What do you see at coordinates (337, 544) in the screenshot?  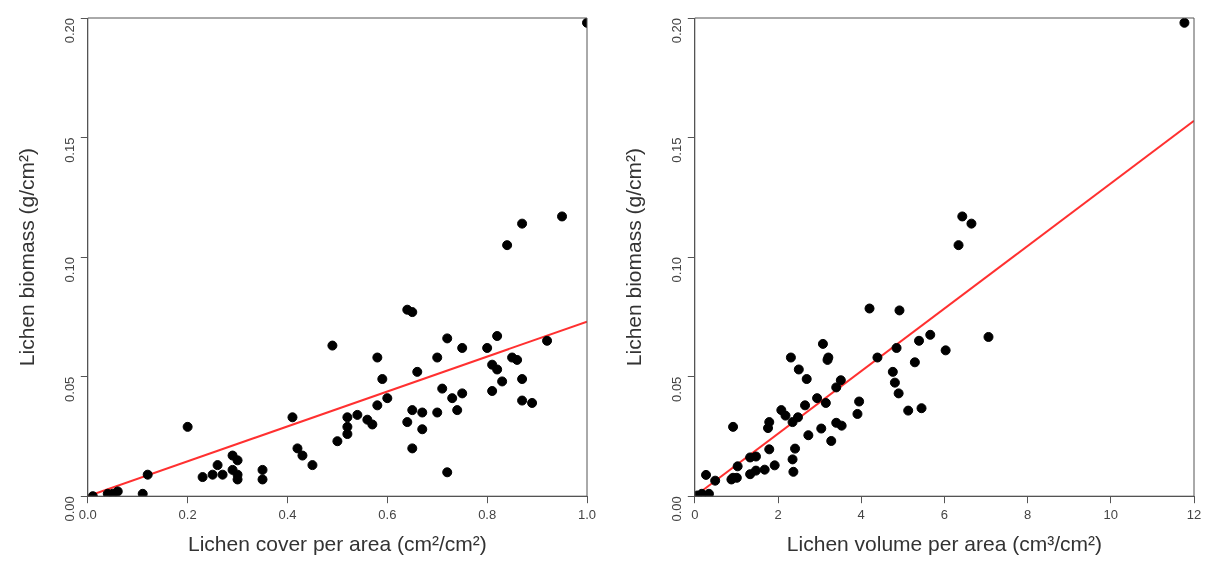 I see `x-axis-title: Lichen cover per area (cm²/cm²)` at bounding box center [337, 544].